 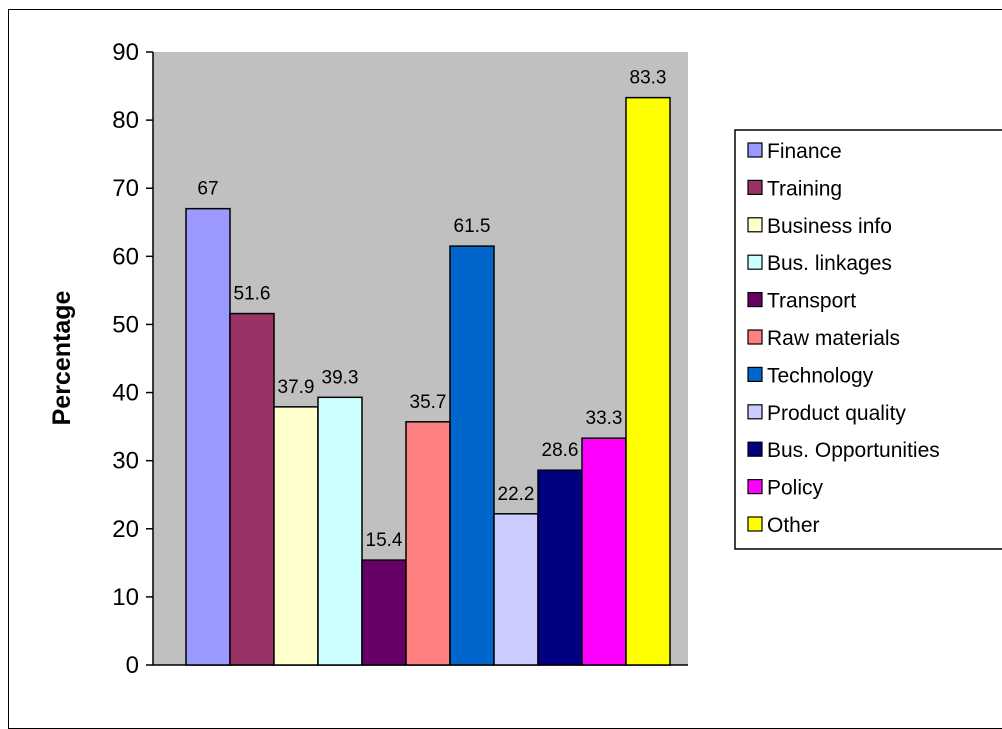 What do you see at coordinates (125, 120) in the screenshot?
I see `y-tick-label: 80` at bounding box center [125, 120].